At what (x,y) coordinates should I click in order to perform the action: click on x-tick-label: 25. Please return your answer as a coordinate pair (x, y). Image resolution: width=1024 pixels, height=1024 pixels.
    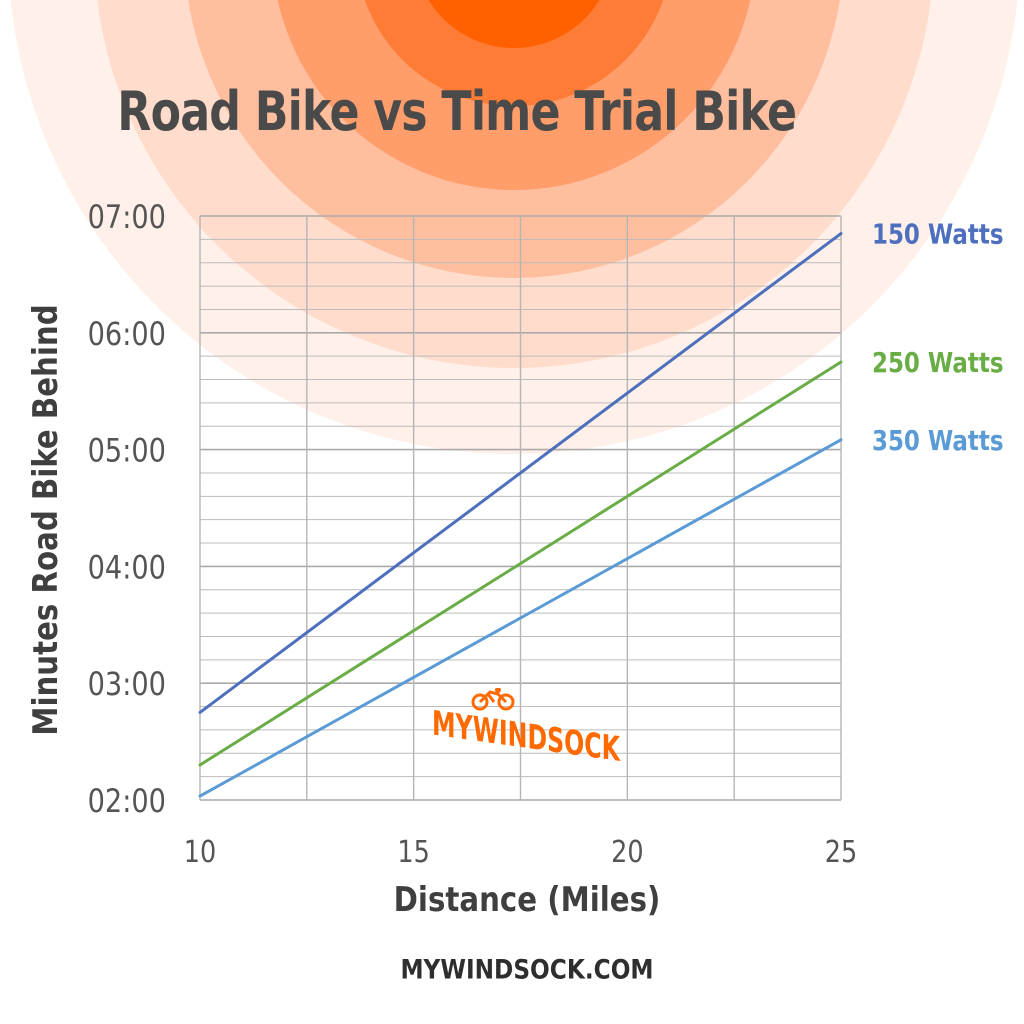
    Looking at the image, I should click on (841, 852).